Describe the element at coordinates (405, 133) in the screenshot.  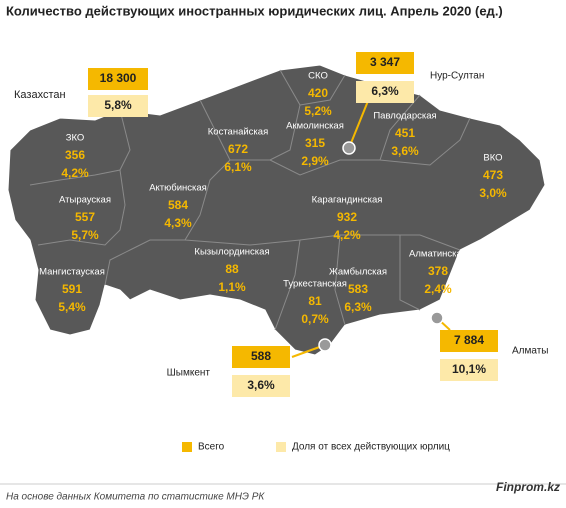
I see `region-total: 451` at that location.